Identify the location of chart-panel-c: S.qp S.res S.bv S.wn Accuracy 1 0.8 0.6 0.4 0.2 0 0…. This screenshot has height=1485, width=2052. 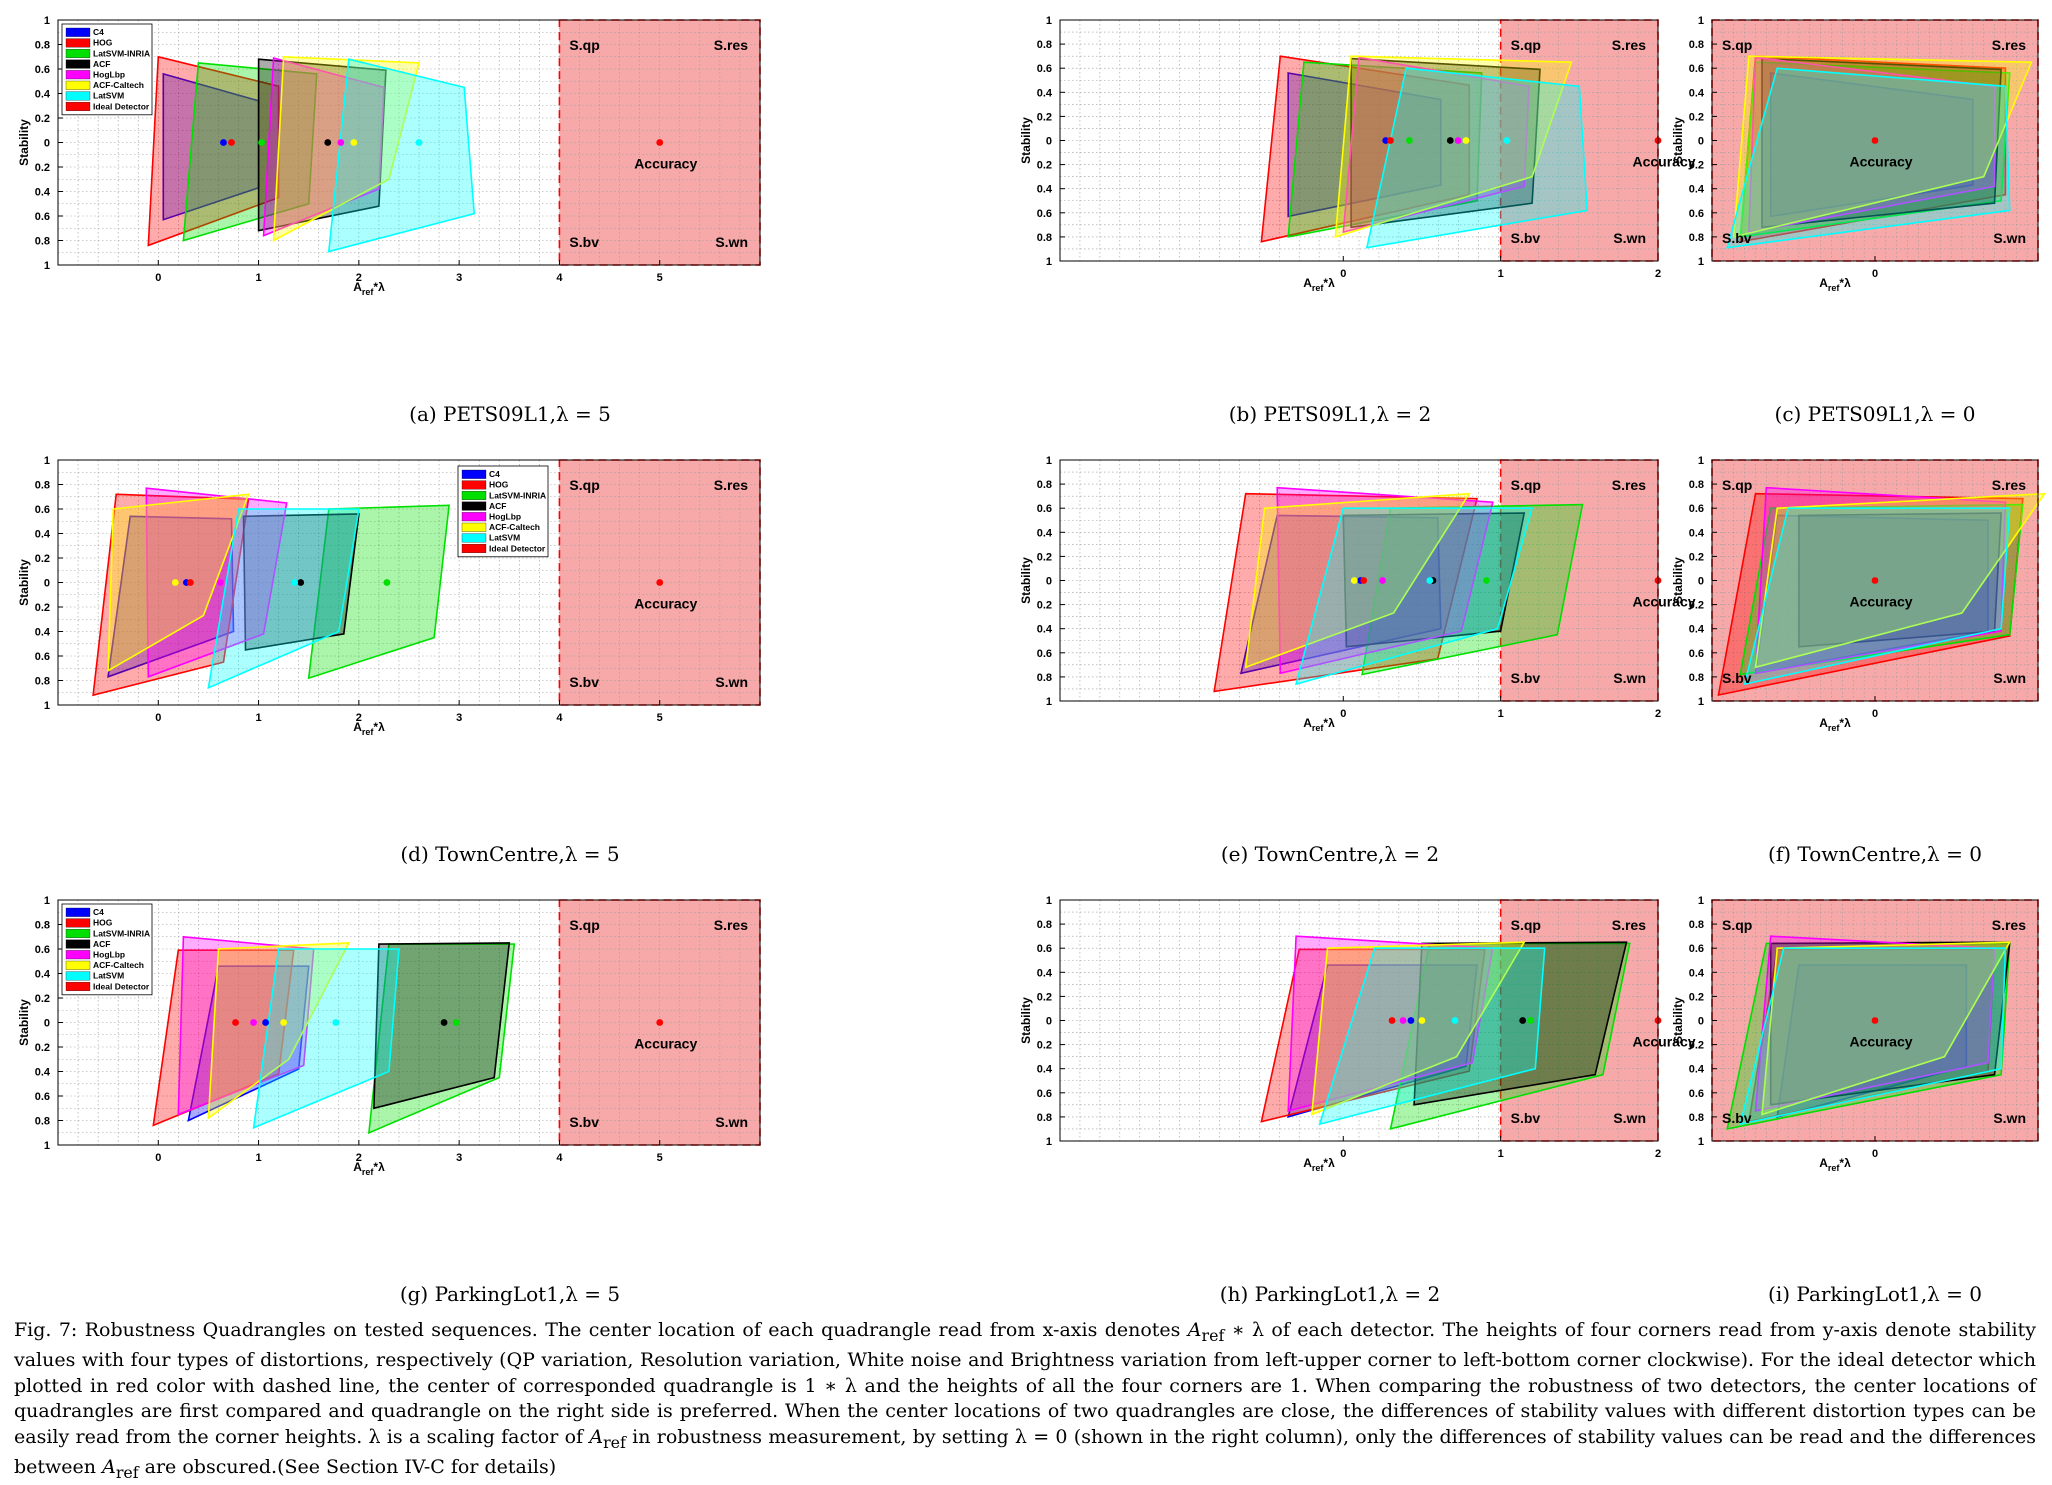
(1861, 170).